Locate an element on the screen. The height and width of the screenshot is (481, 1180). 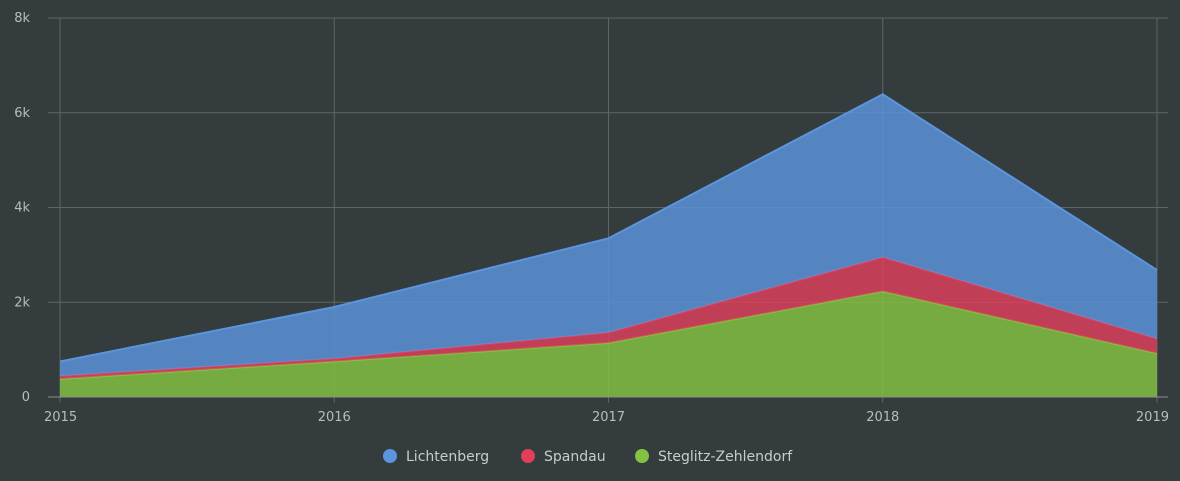
y-tick-label: 4k is located at coordinates (22, 208).